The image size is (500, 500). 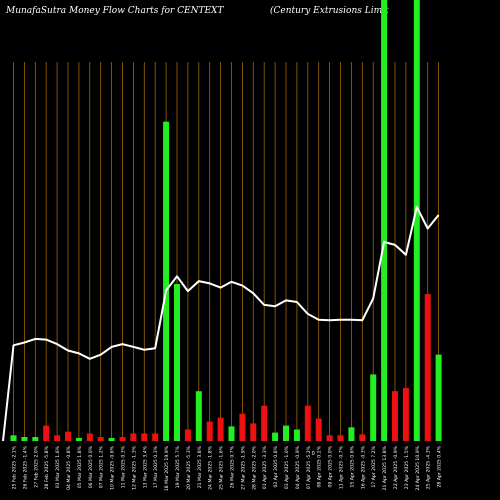 What do you see at coordinates (145, 466) in the screenshot?
I see `x-tick-label: 13 Mar 2025 3.4%` at bounding box center [145, 466].